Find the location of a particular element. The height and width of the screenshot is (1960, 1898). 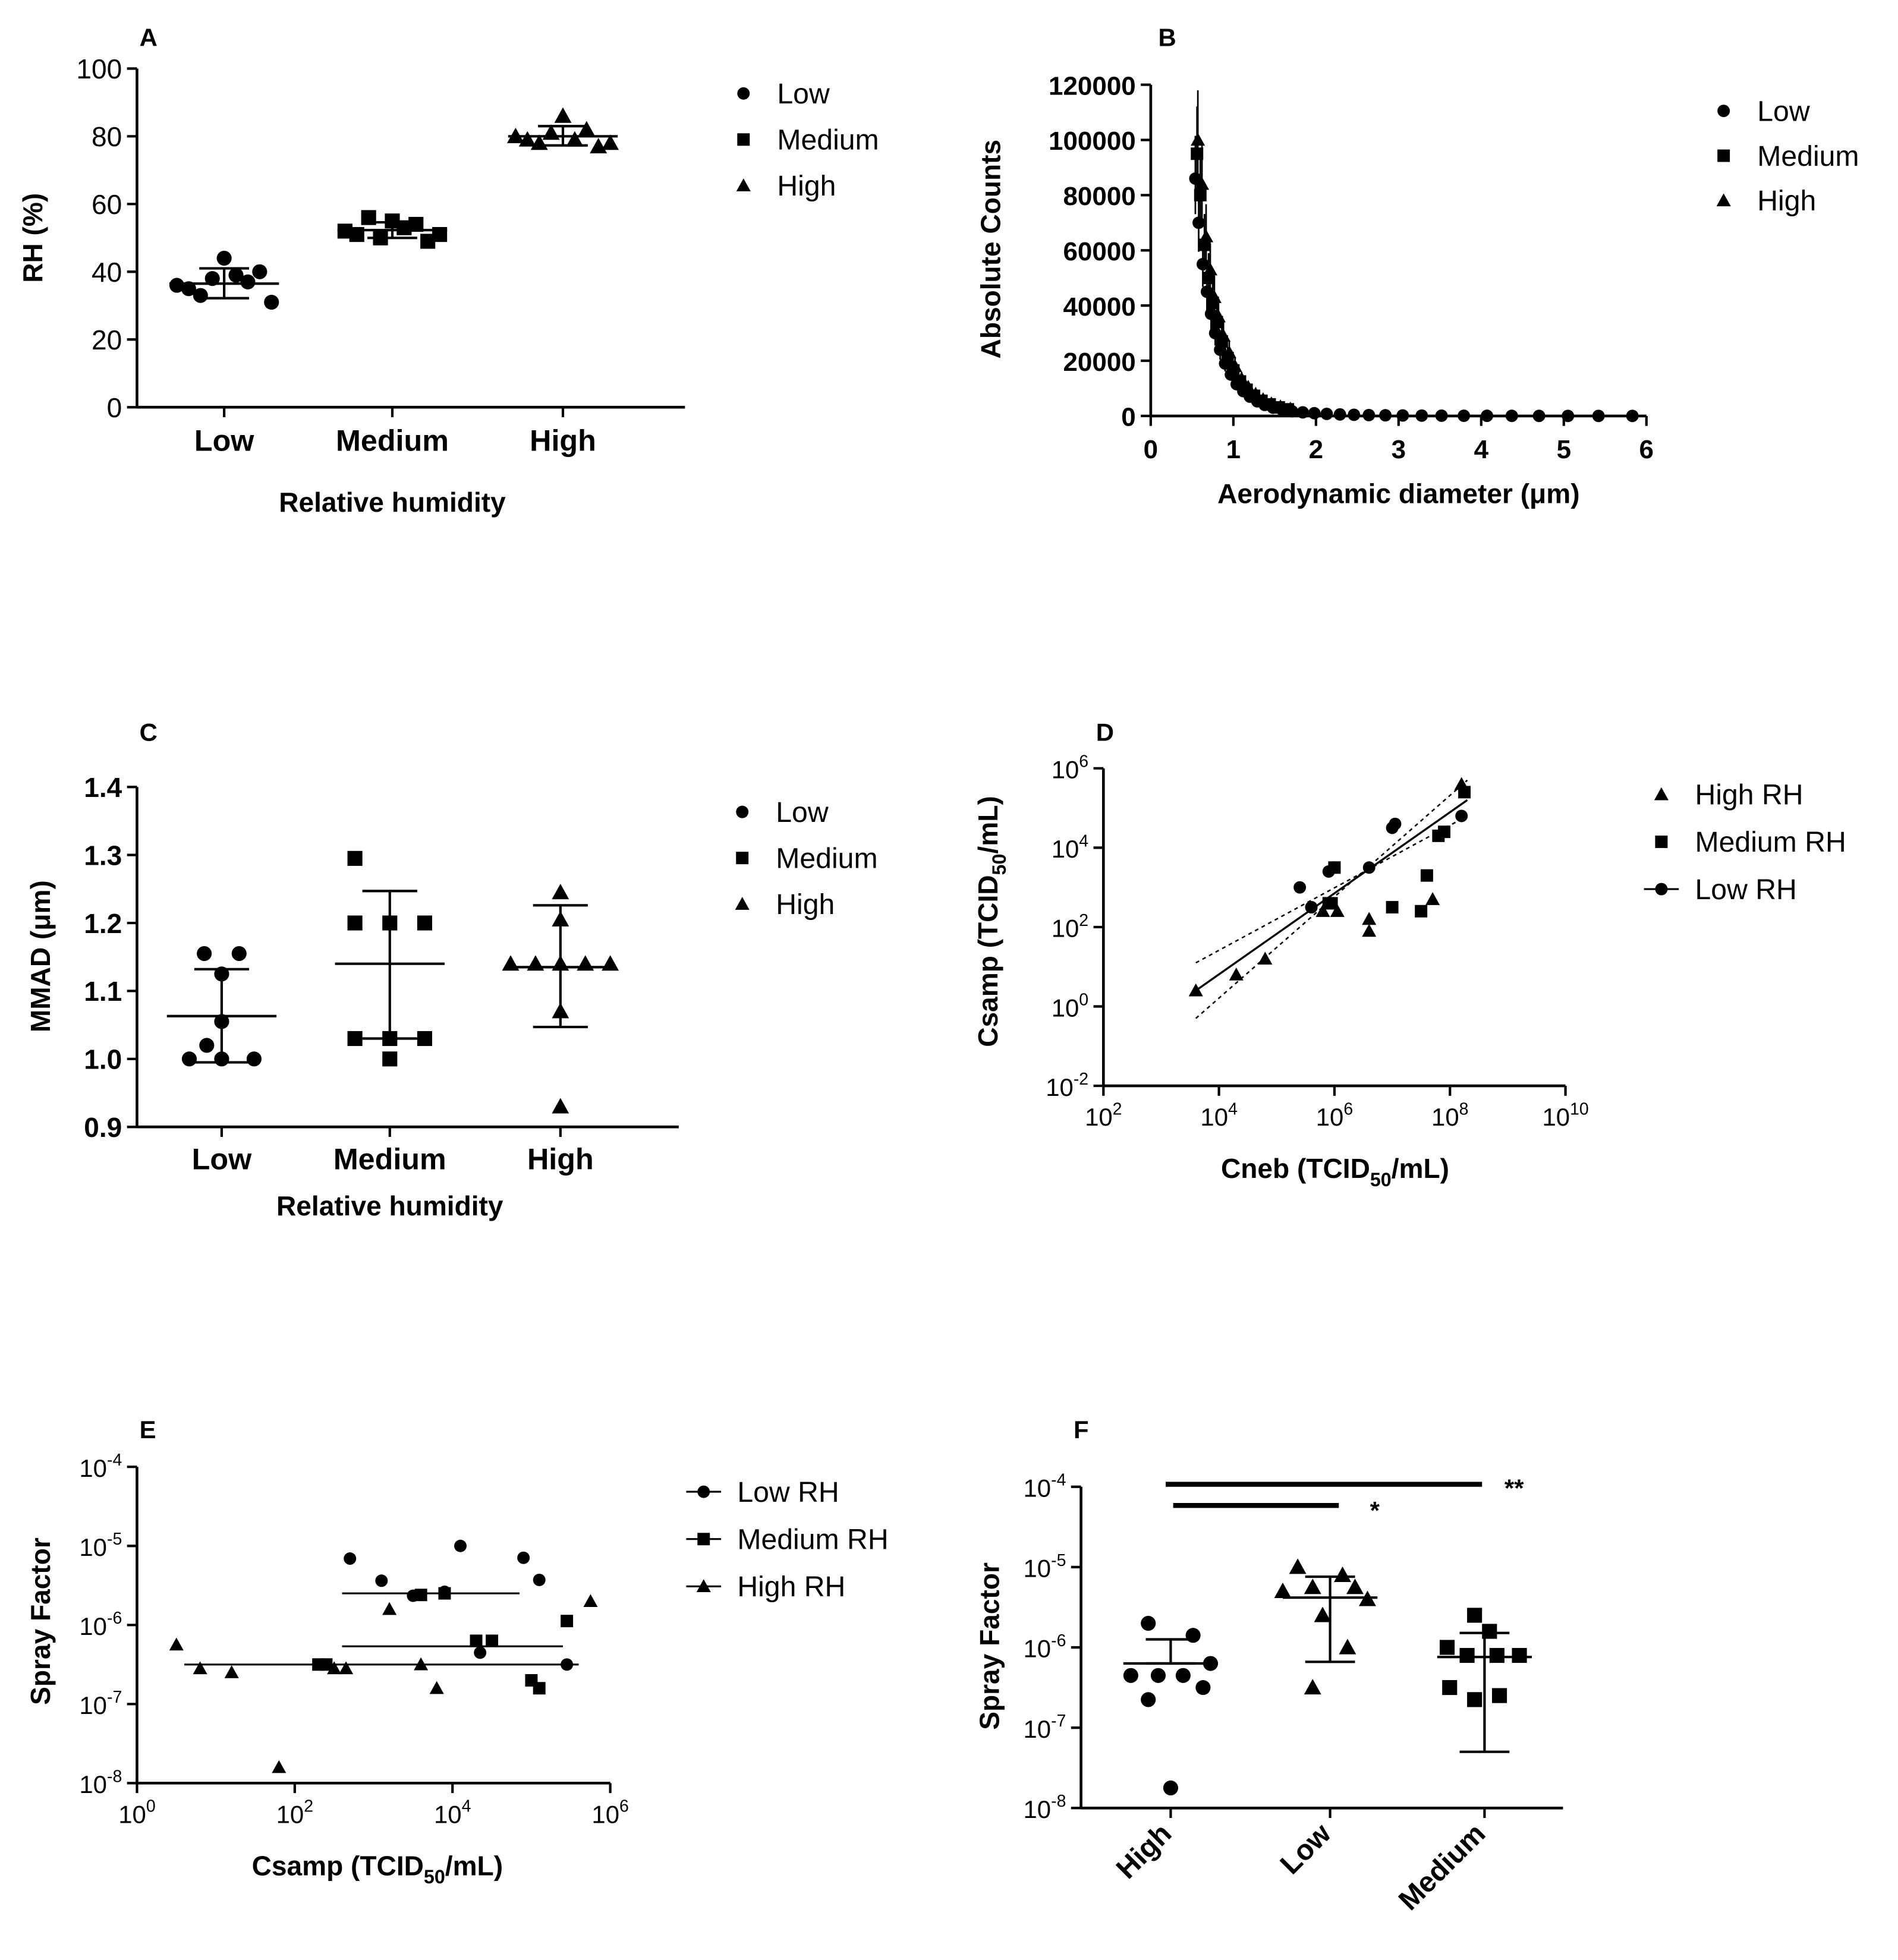

panel-a-xtick-label: High is located at coordinates (563, 441).